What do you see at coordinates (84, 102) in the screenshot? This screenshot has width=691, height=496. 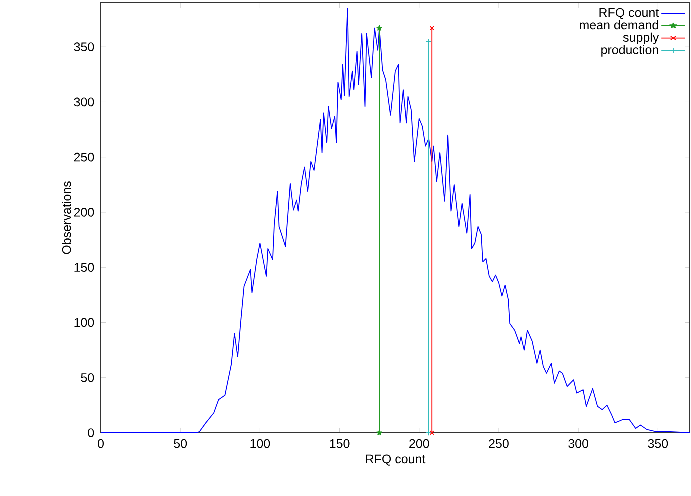 I see `y-tick-label: 300` at bounding box center [84, 102].